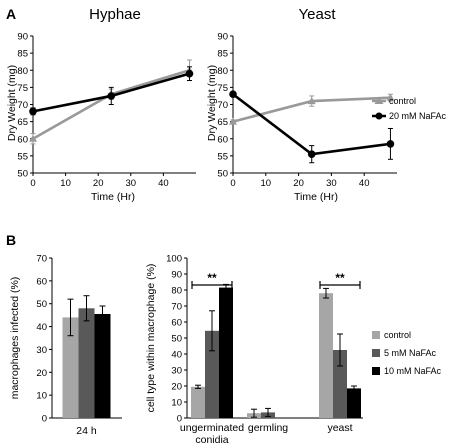 The height and width of the screenshot is (448, 459). I want to click on legend-control-swatch, so click(376, 335).